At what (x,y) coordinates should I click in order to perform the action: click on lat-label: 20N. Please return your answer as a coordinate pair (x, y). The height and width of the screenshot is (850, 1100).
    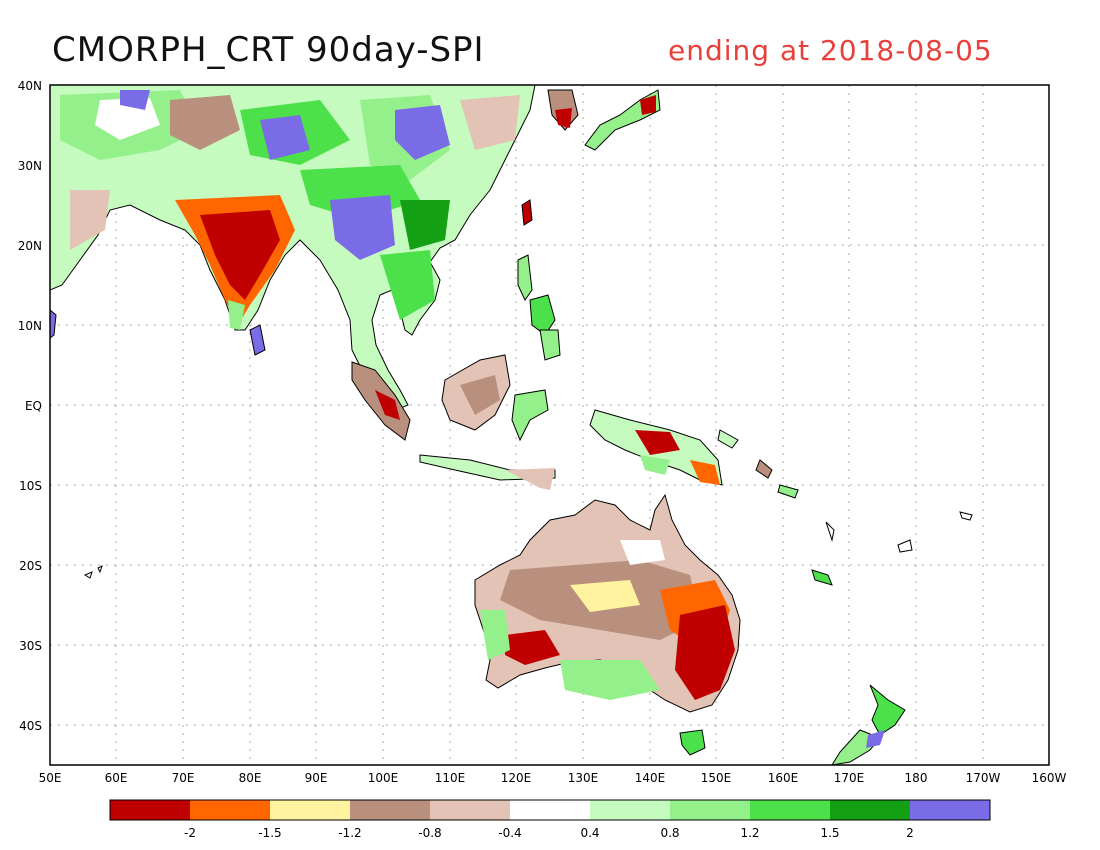
    Looking at the image, I should click on (30, 246).